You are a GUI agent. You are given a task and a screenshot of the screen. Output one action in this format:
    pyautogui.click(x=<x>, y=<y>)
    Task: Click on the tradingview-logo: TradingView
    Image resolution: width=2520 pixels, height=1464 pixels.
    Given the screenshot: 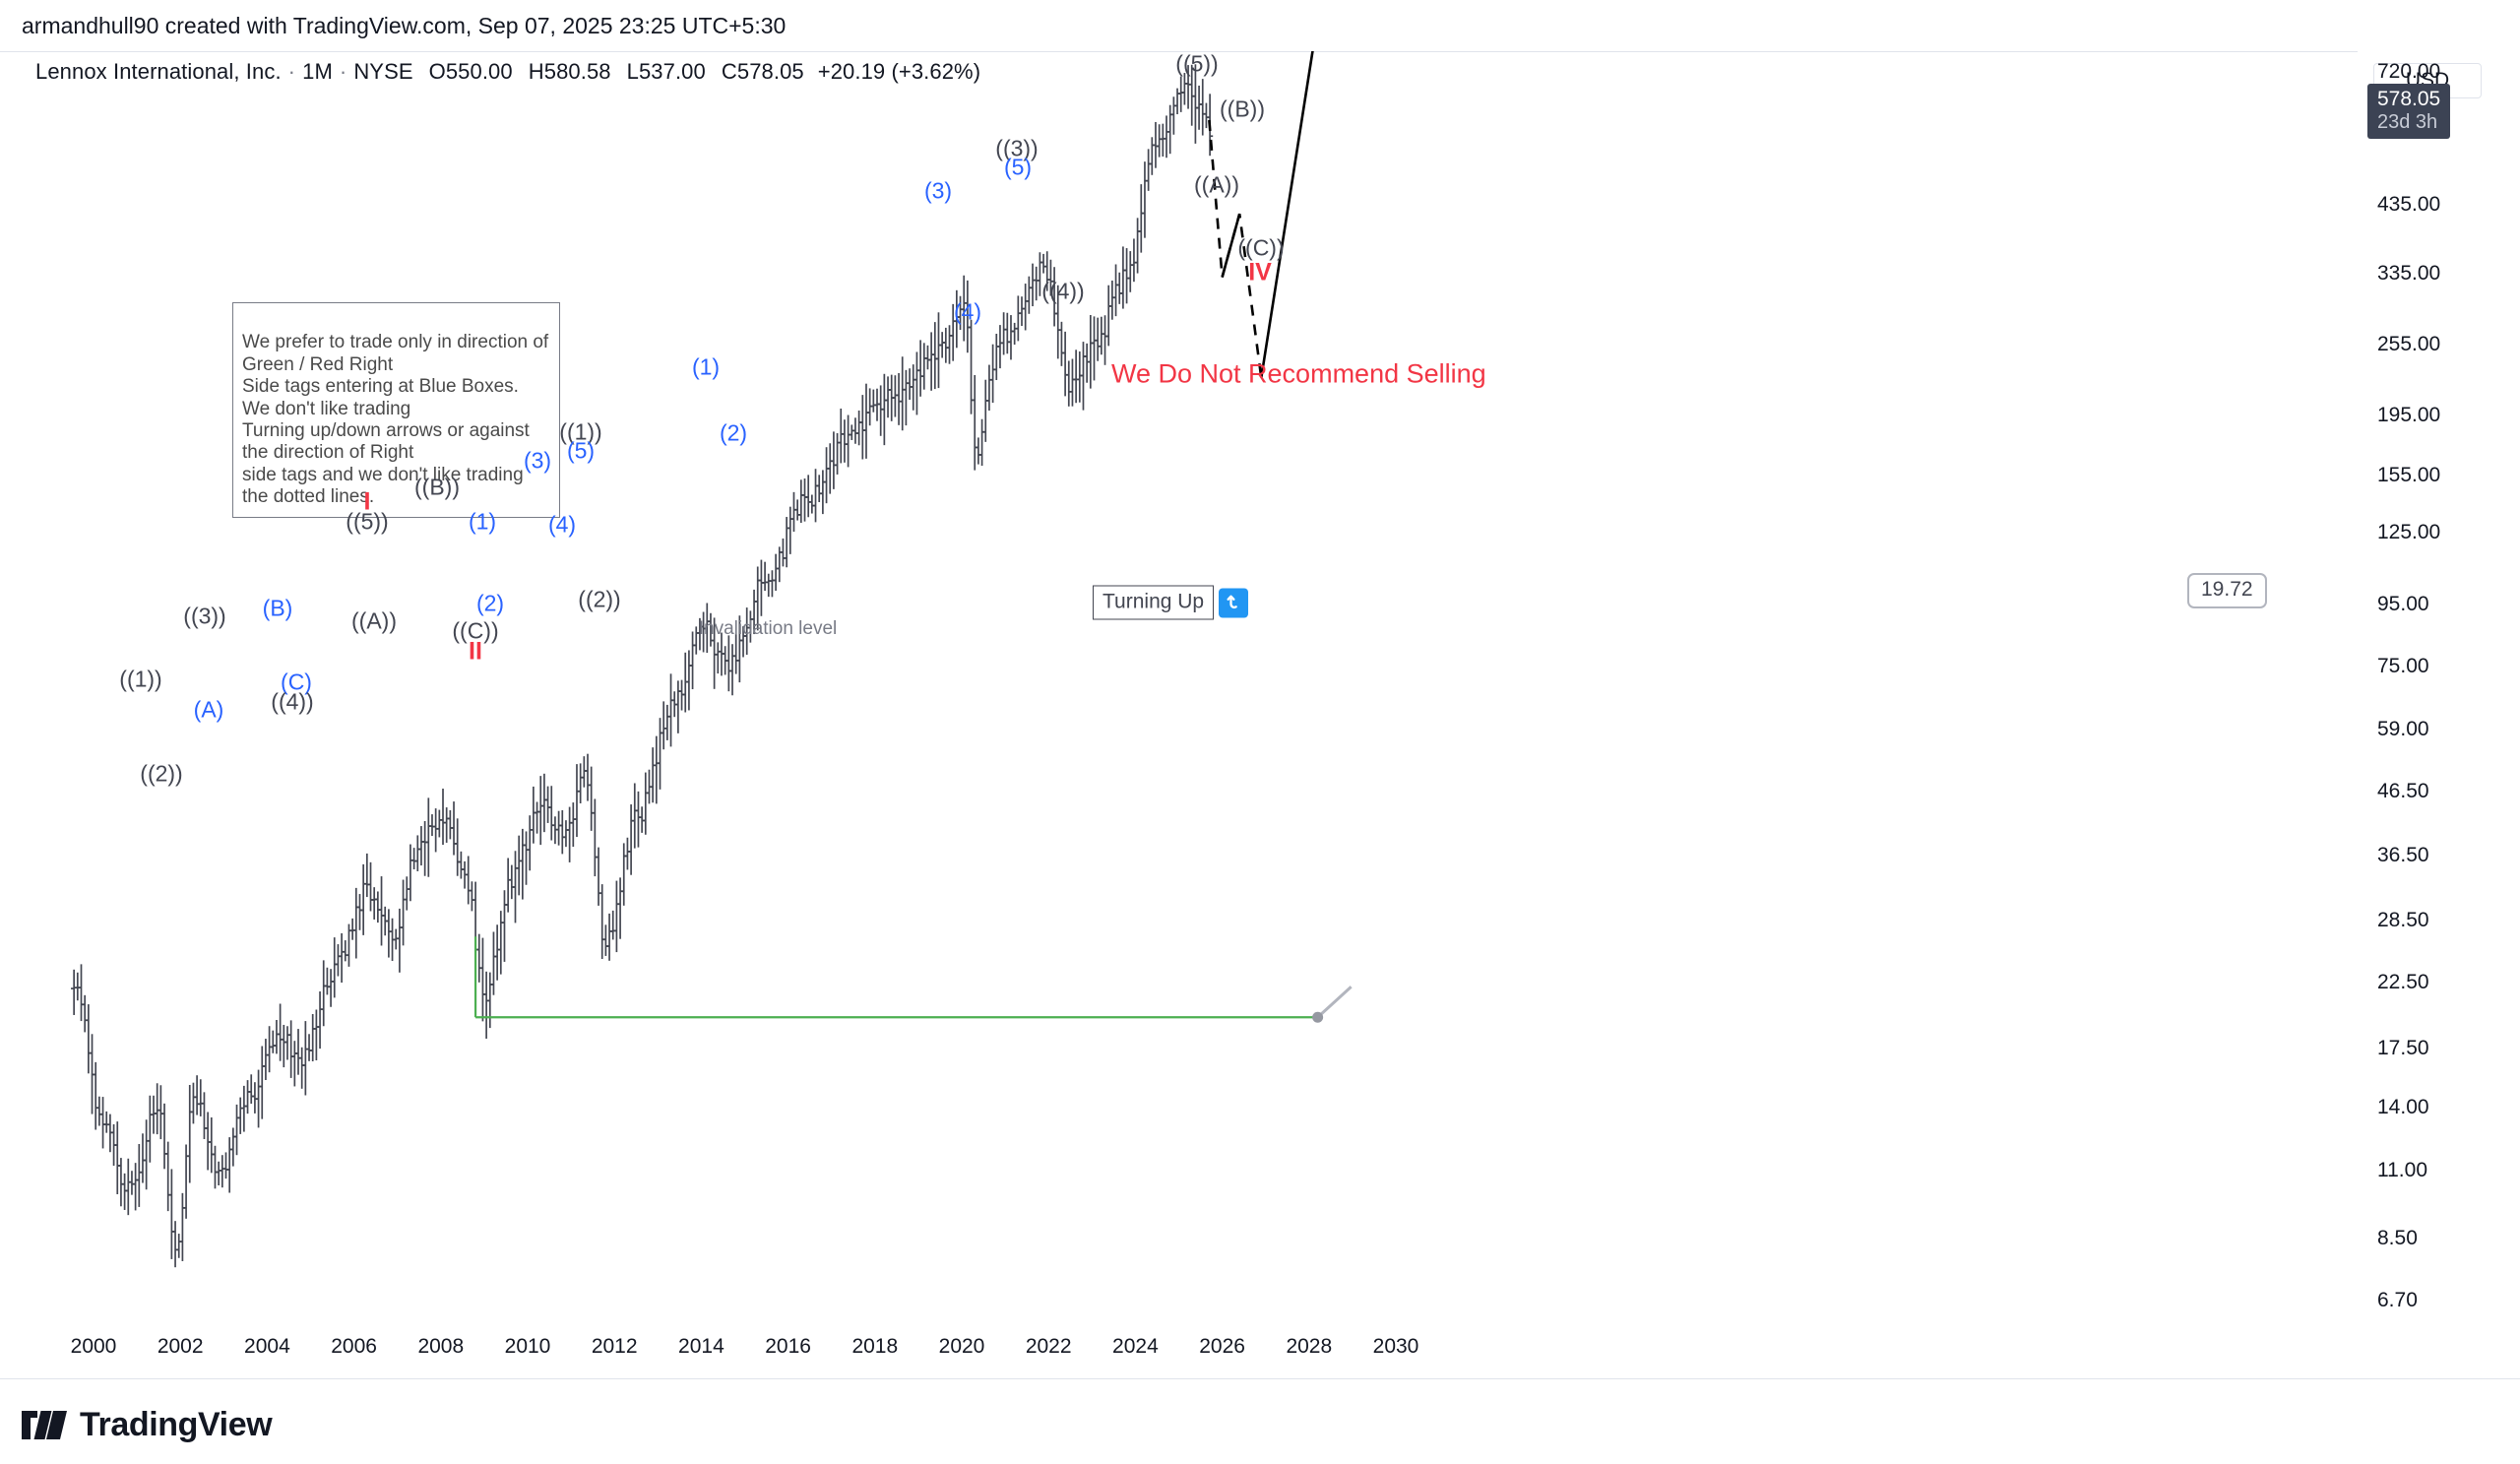 What is the action you would take?
    pyautogui.click(x=147, y=1425)
    